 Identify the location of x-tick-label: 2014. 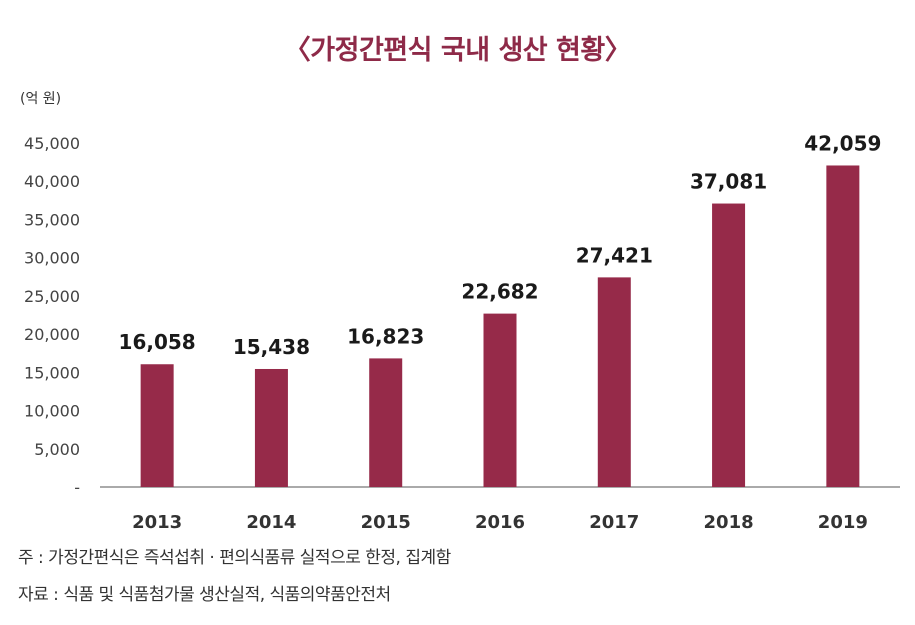
(271, 522).